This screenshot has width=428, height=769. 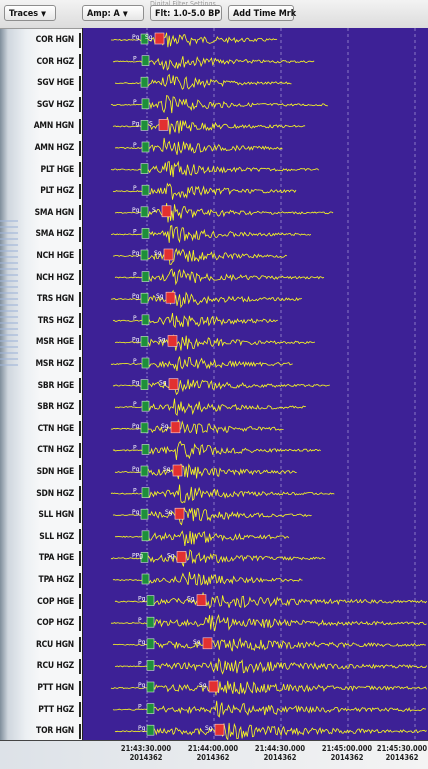 I want to click on station-label: AMN HGN, so click(x=53, y=126).